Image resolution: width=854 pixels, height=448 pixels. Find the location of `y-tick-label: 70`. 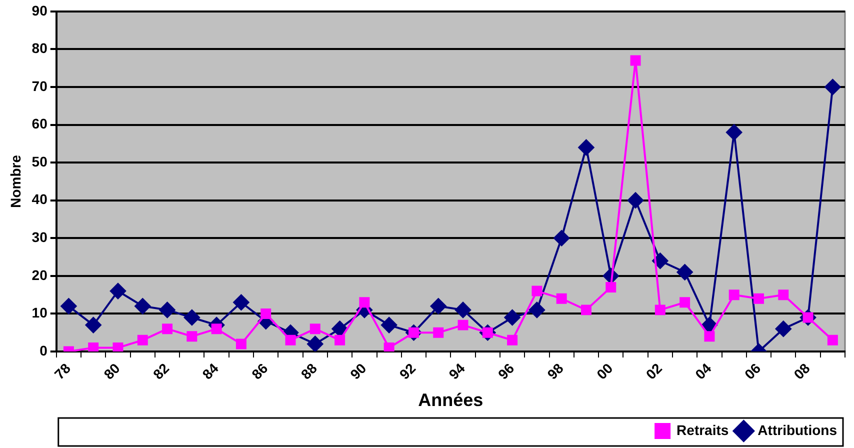

y-tick-label: 70 is located at coordinates (40, 86).